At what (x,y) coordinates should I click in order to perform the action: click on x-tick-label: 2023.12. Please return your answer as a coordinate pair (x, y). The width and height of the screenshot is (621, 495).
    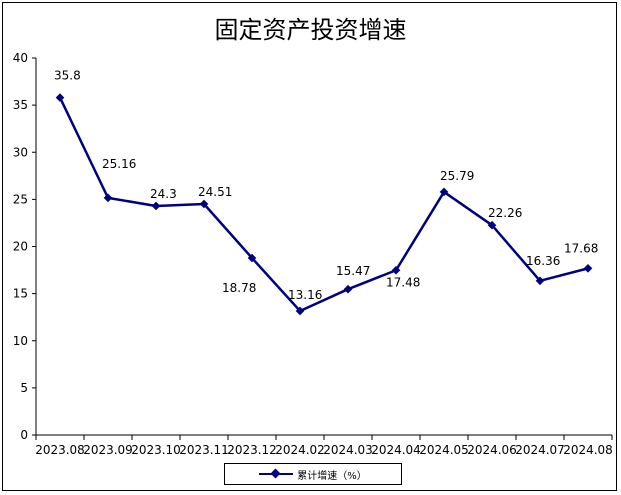
    Looking at the image, I should click on (252, 450).